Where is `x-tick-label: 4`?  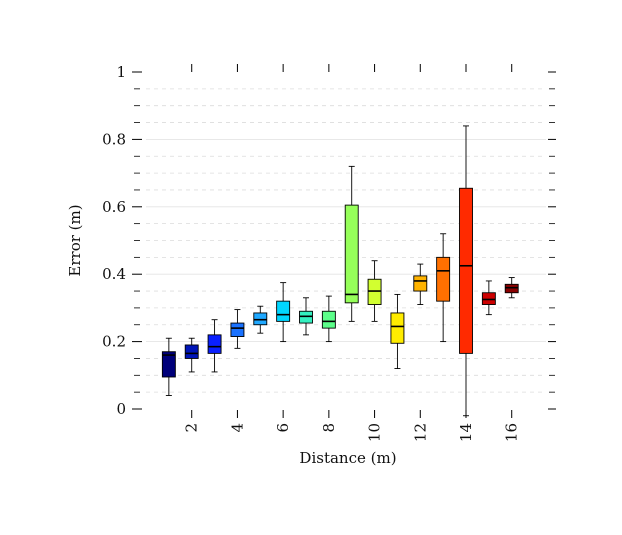 x-tick-label: 4 is located at coordinates (237, 428).